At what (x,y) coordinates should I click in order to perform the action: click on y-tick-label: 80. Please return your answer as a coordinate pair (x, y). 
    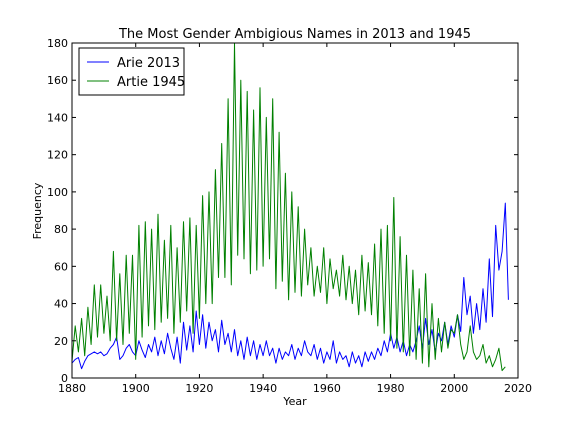
    Looking at the image, I should click on (61, 229).